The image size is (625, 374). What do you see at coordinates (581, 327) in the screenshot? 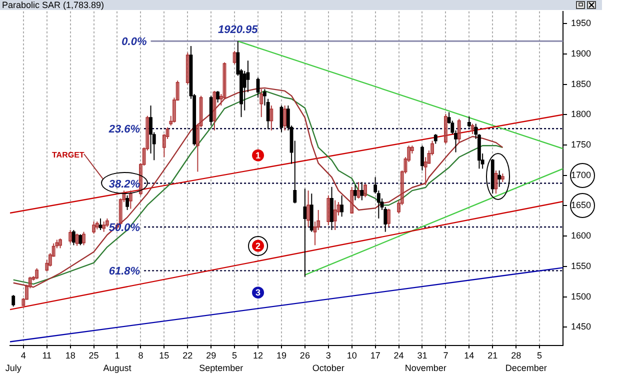
I see `y-tick-label: 1450` at bounding box center [581, 327].